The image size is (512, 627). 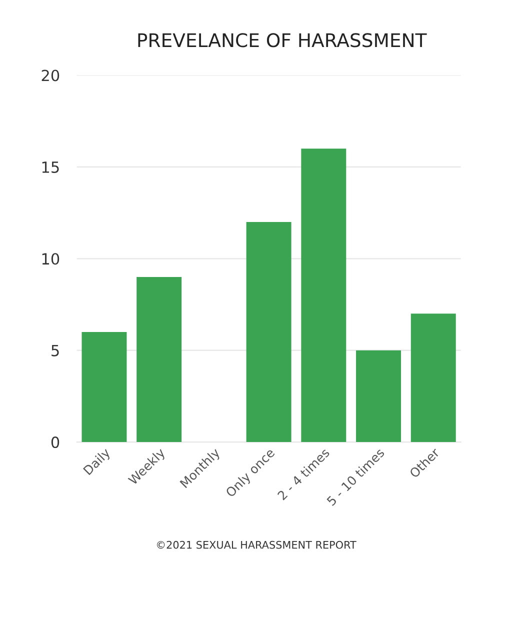 What do you see at coordinates (282, 40) in the screenshot?
I see `chart-title: PREVELANCE OF HARASSMENT` at bounding box center [282, 40].